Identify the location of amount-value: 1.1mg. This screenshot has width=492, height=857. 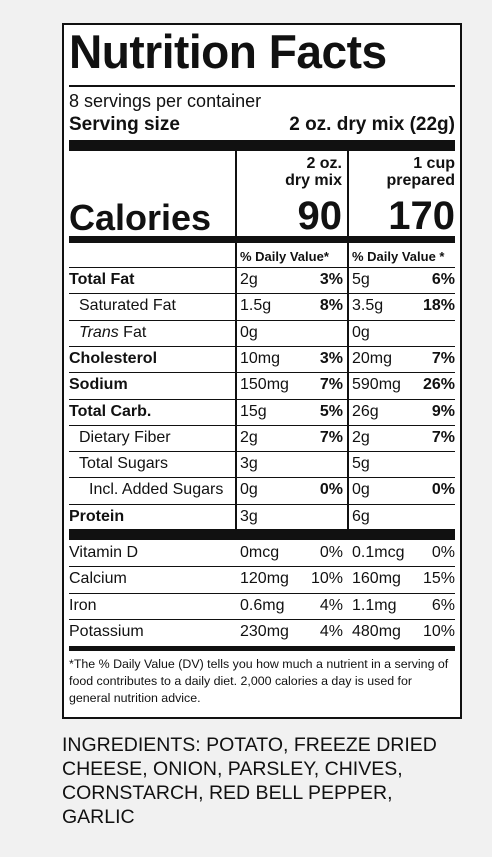
(374, 605).